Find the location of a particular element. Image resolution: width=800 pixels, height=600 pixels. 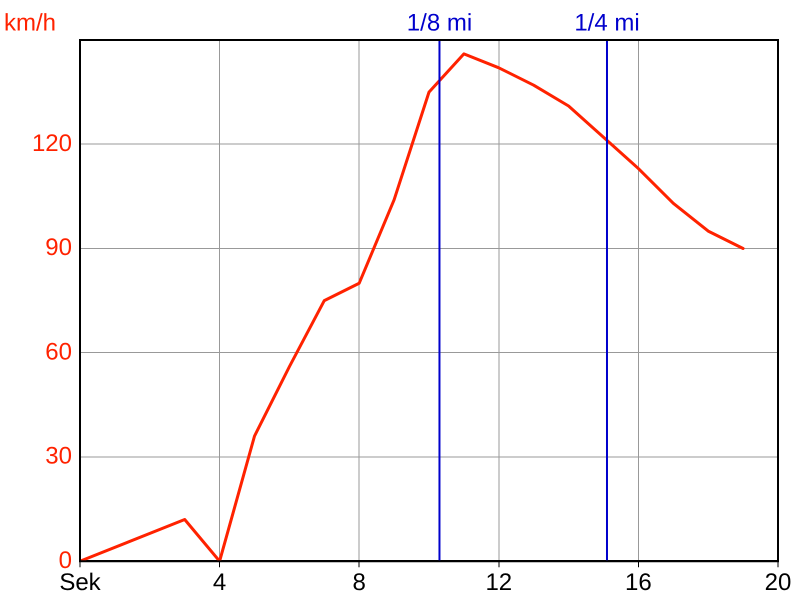

ref-line-label: 1/8 mi is located at coordinates (439, 23).